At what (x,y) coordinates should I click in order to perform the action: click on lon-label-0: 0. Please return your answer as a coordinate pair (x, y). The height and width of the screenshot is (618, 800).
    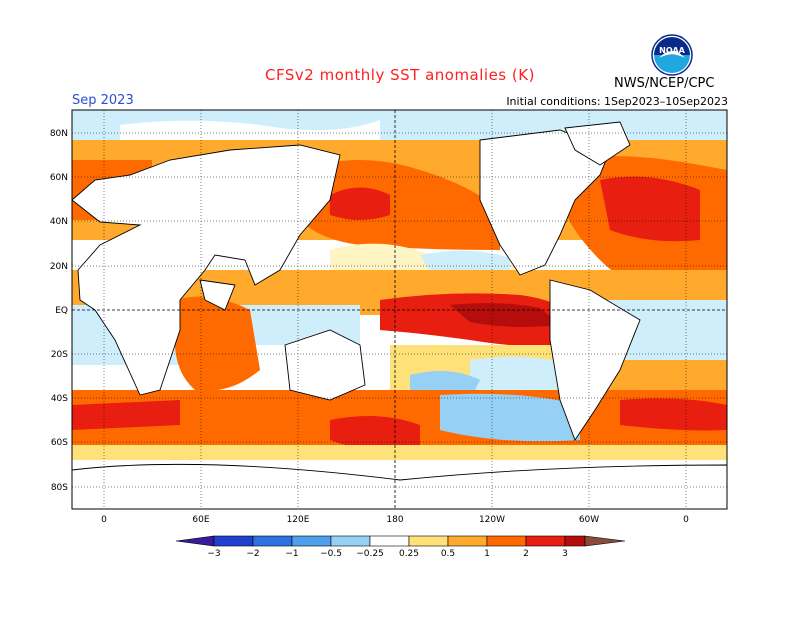
    Looking at the image, I should click on (104, 520).